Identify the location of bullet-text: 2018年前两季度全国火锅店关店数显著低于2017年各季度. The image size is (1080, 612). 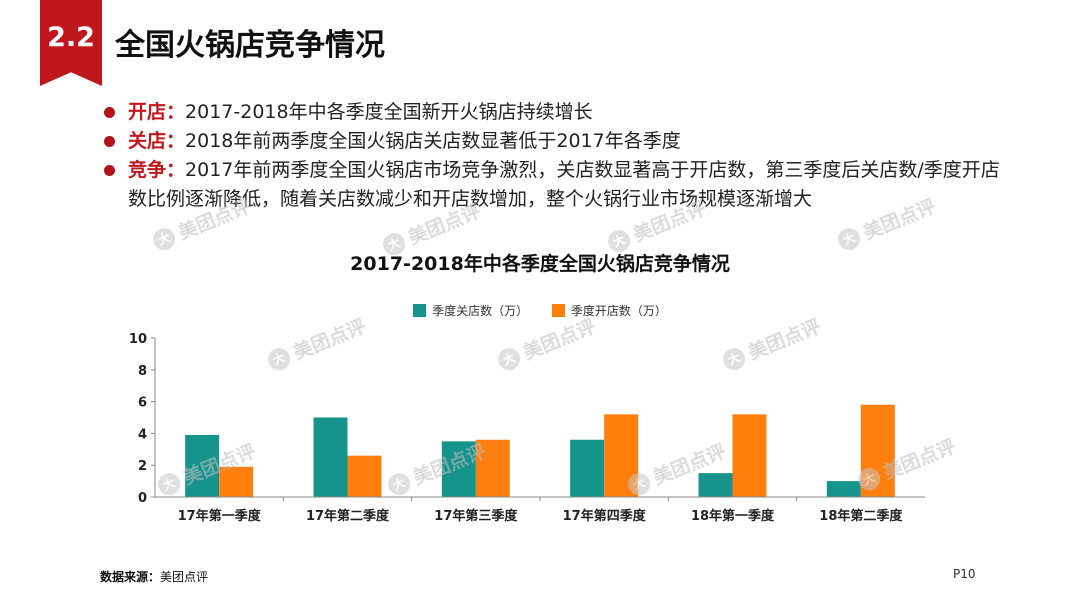
(433, 141).